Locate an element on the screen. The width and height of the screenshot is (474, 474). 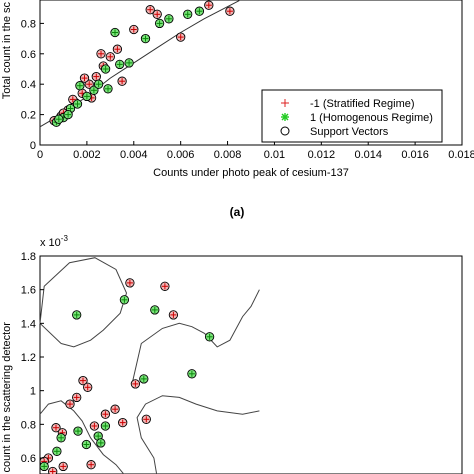
chart-a-y-tick-label: 0.8 is located at coordinates (28, 24).